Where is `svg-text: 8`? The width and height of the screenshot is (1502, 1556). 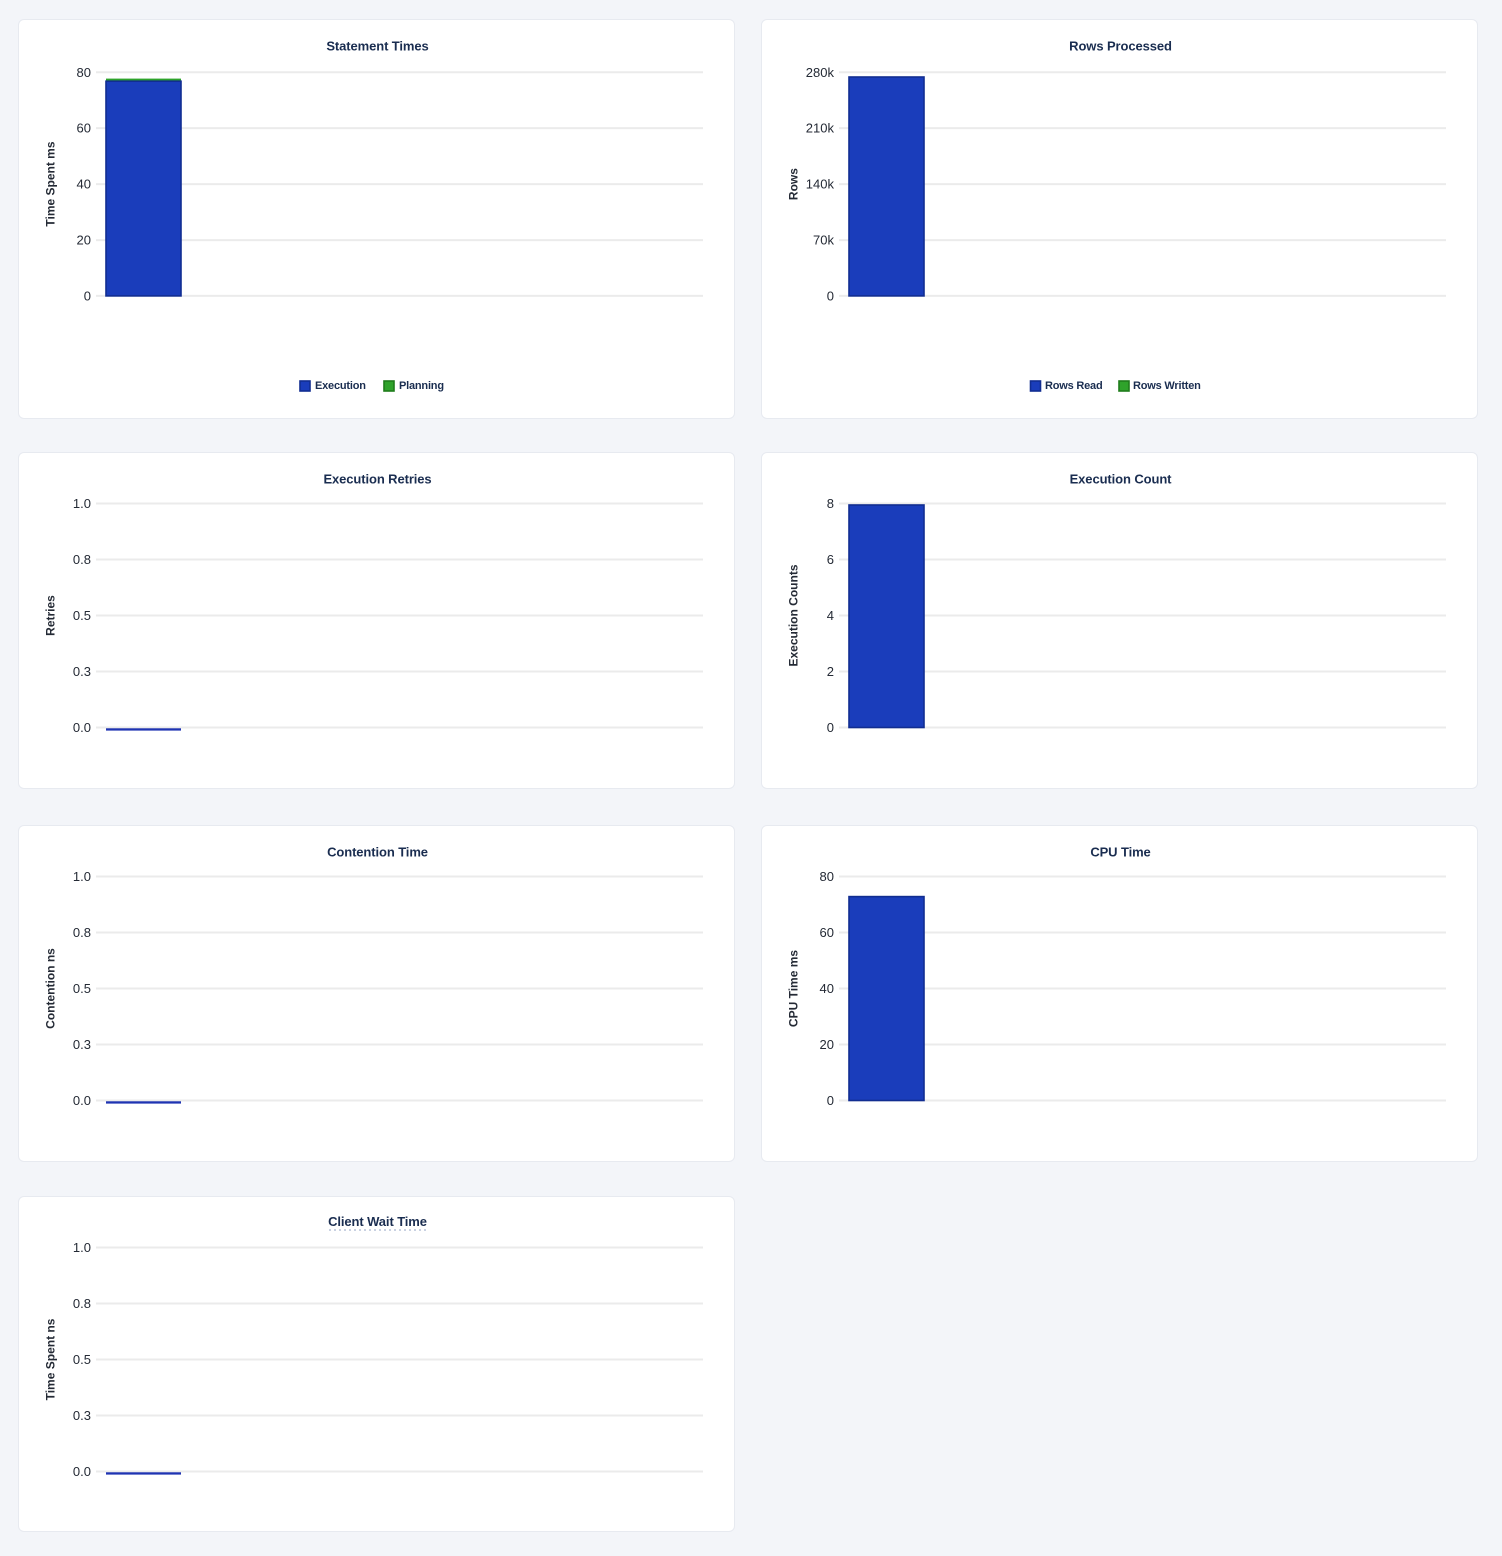 svg-text: 8 is located at coordinates (830, 503).